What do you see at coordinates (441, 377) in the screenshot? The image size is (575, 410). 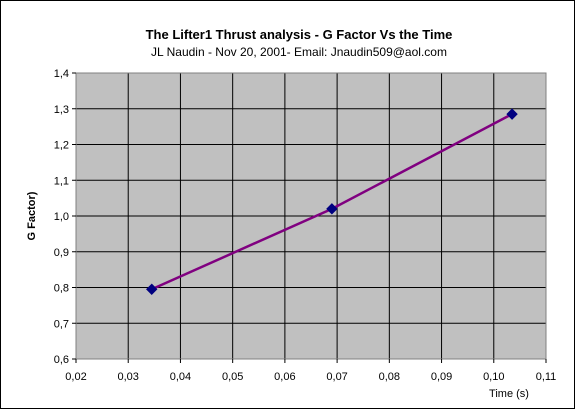 I see `x-tick-label: 0,09` at bounding box center [441, 377].